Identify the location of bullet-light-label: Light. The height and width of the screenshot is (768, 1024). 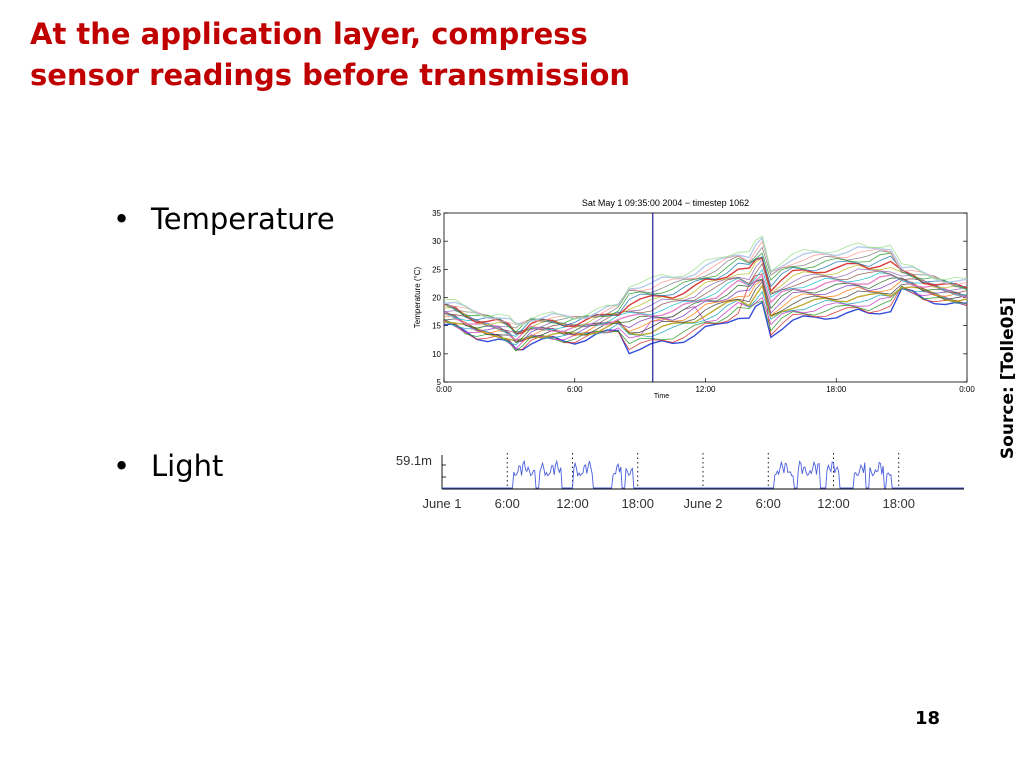
(187, 466).